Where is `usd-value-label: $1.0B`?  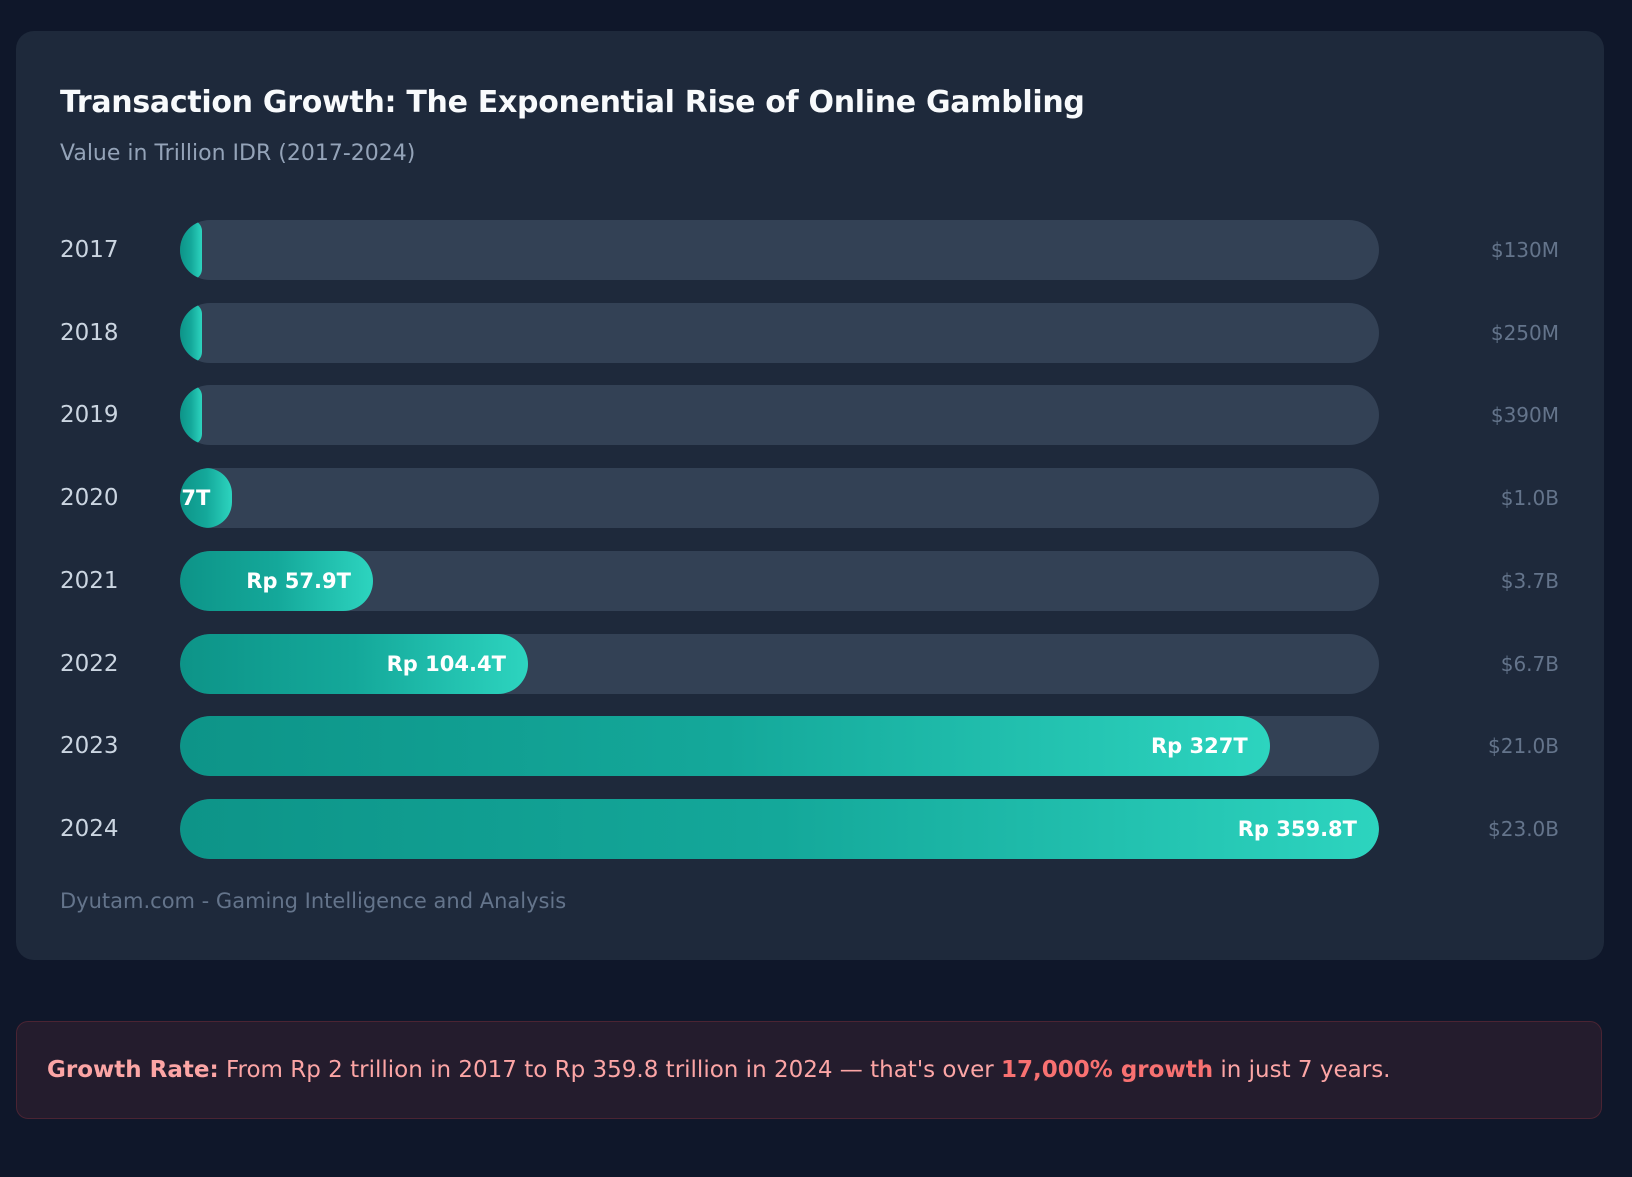
usd-value-label: $1.0B is located at coordinates (1529, 498).